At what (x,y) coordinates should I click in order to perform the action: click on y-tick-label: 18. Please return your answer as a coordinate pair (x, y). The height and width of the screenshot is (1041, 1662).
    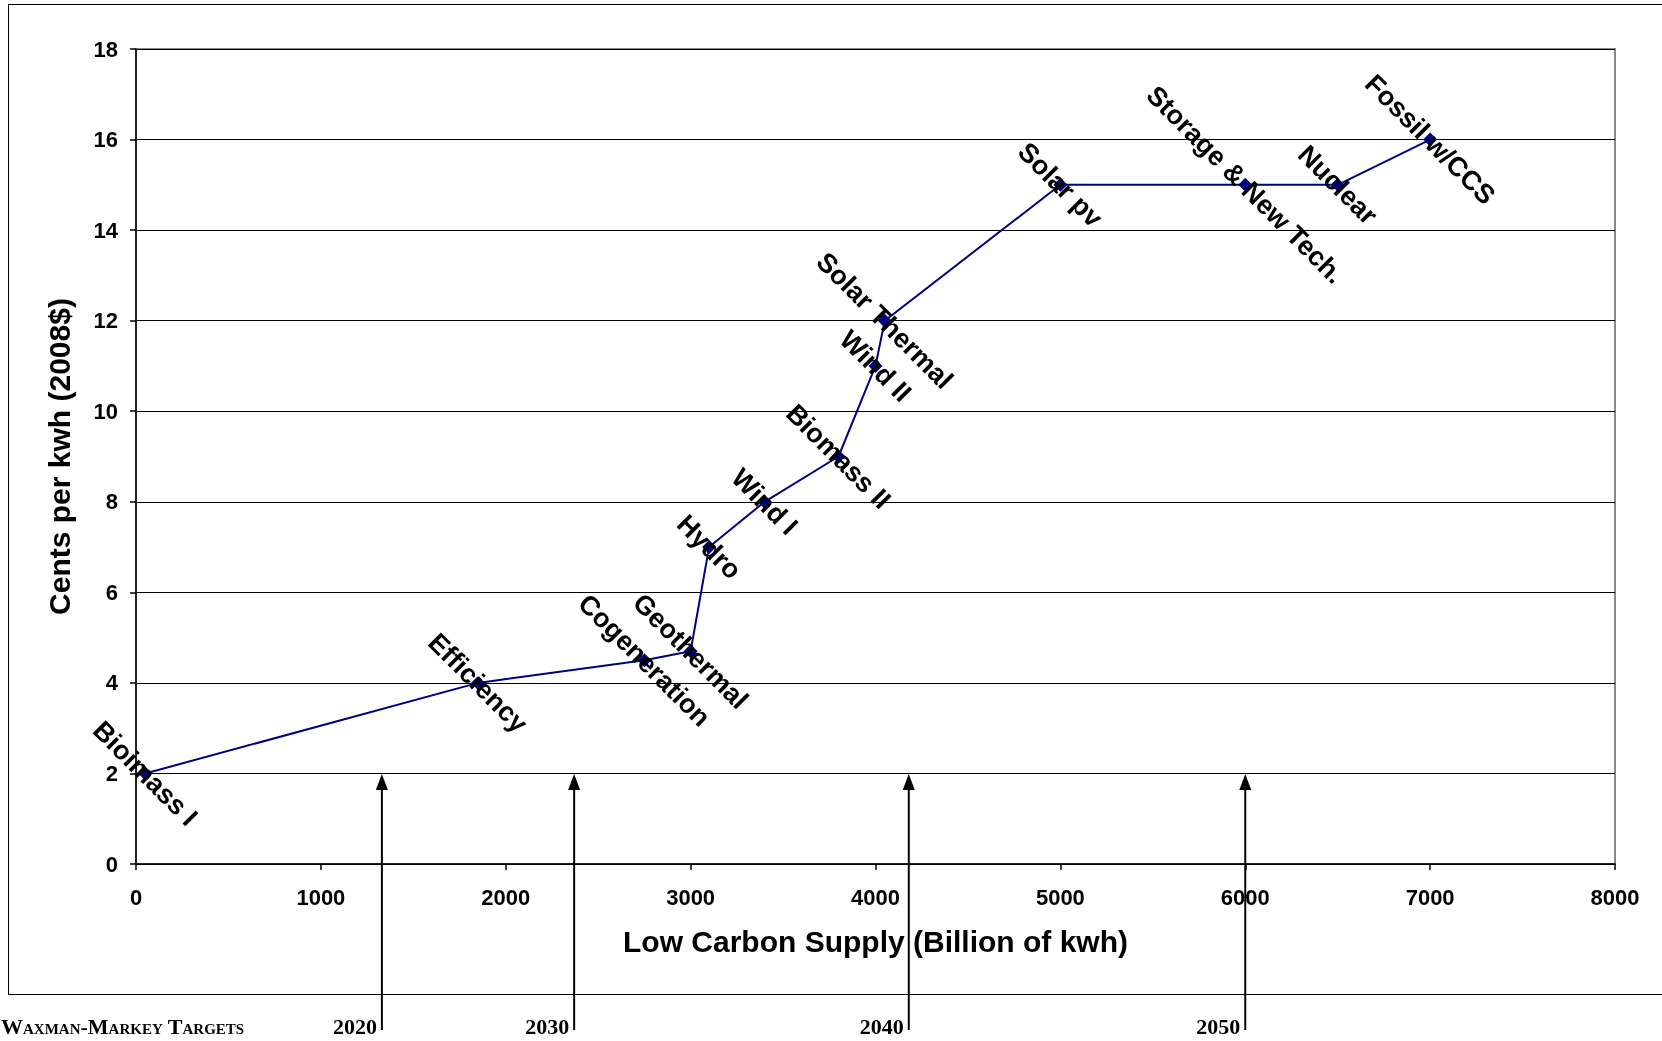
    Looking at the image, I should click on (105, 49).